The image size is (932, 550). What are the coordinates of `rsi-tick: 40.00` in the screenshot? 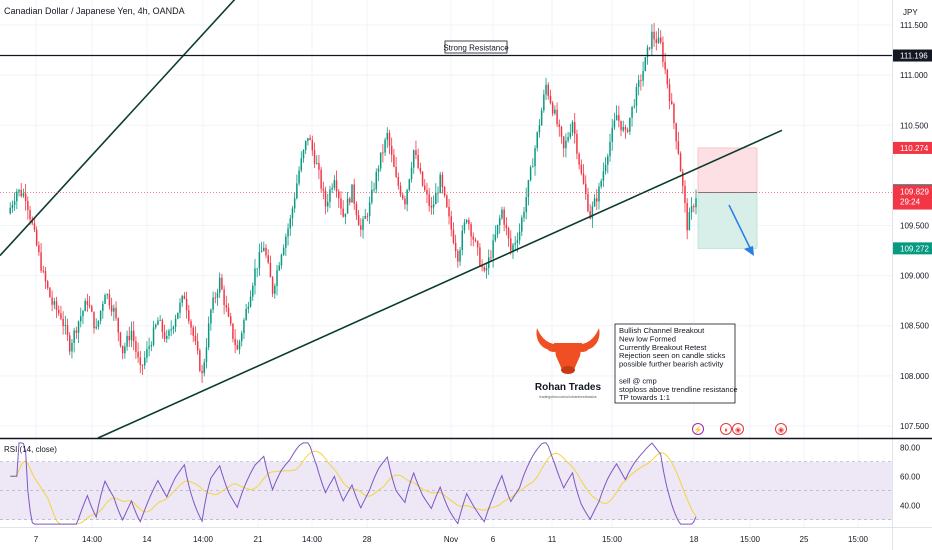 It's located at (910, 505).